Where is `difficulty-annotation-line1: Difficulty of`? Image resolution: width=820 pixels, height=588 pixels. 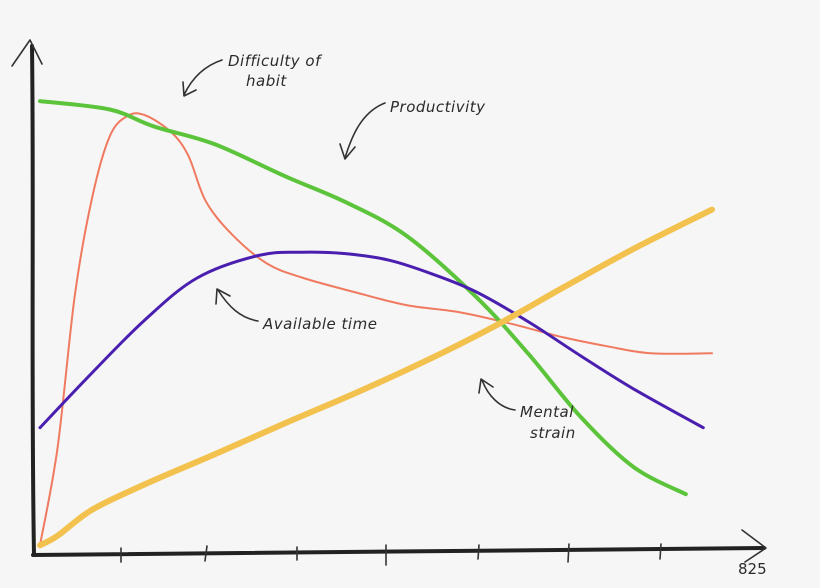
difficulty-annotation-line1: Difficulty of is located at coordinates (275, 61).